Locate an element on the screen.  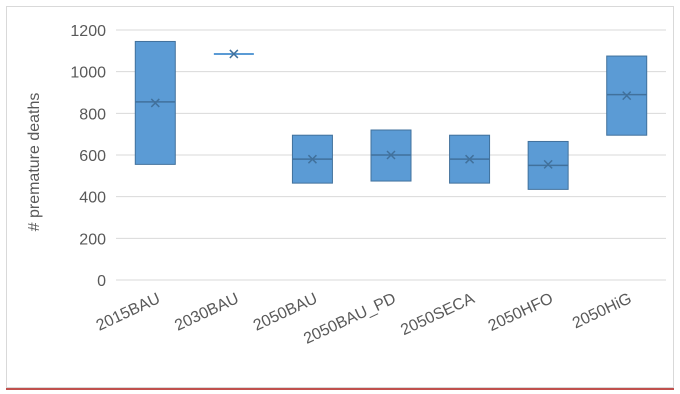
box-2050bau_pd is located at coordinates (391, 155).